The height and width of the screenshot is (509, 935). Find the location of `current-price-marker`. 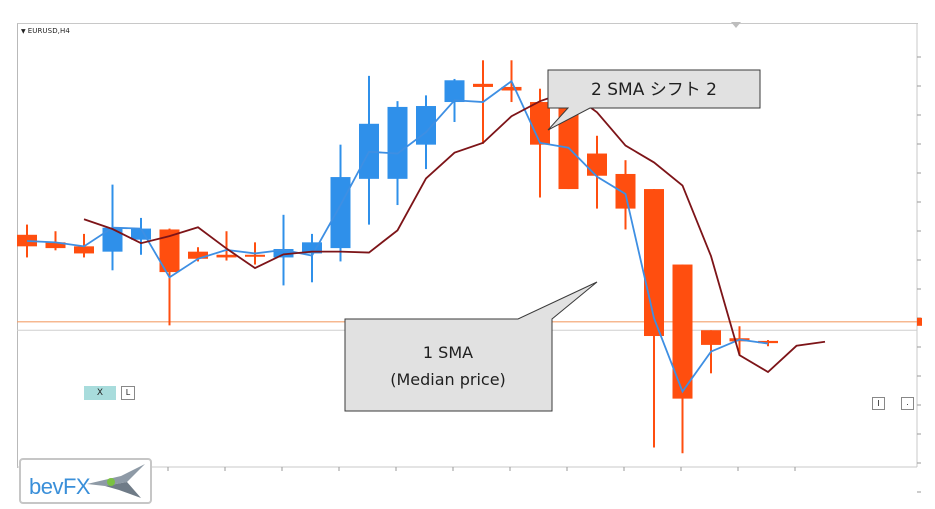

current-price-marker is located at coordinates (919, 321).